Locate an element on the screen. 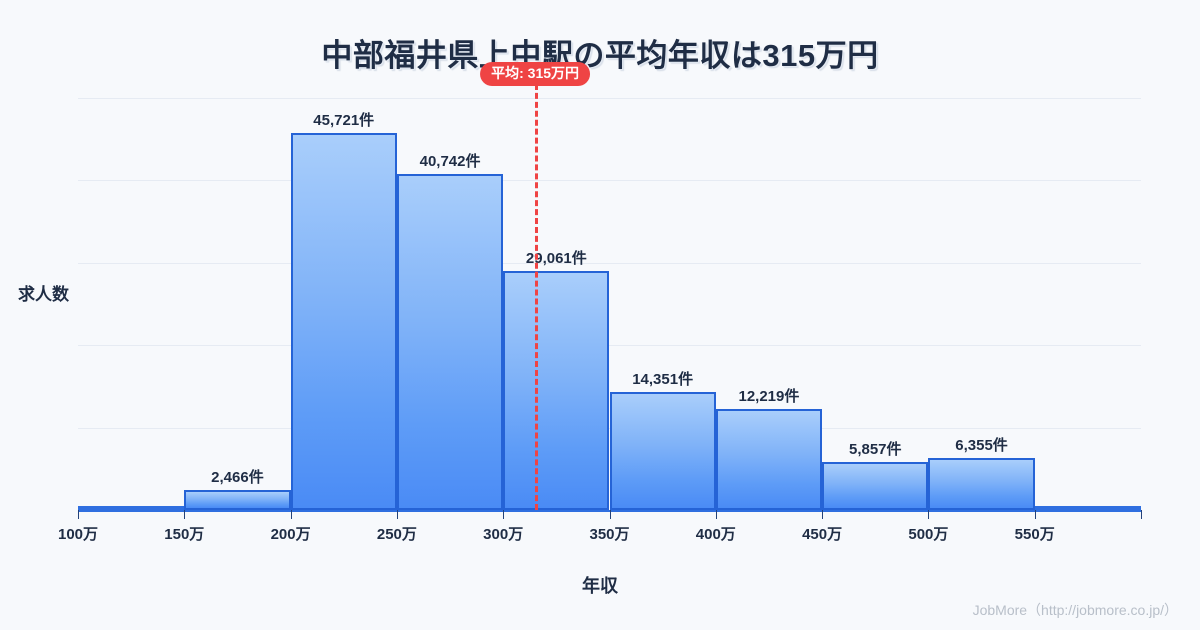  x-tick-label: 200万 is located at coordinates (290, 534).